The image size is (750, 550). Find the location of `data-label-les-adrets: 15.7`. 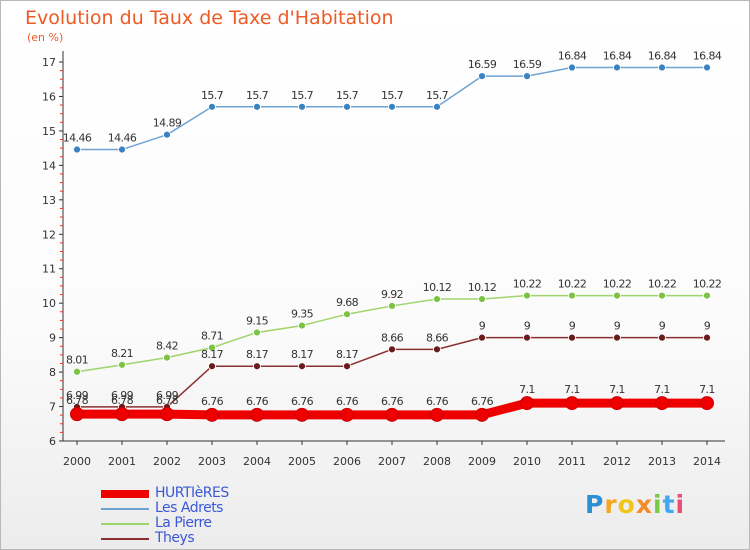

data-label-les-adrets: 15.7 is located at coordinates (302, 95).